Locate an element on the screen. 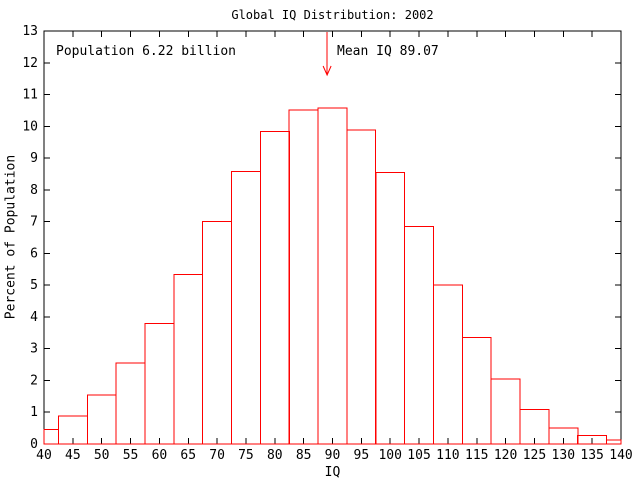 Image resolution: width=640 pixels, height=480 pixels. x-tick-label: 120 is located at coordinates (505, 455).